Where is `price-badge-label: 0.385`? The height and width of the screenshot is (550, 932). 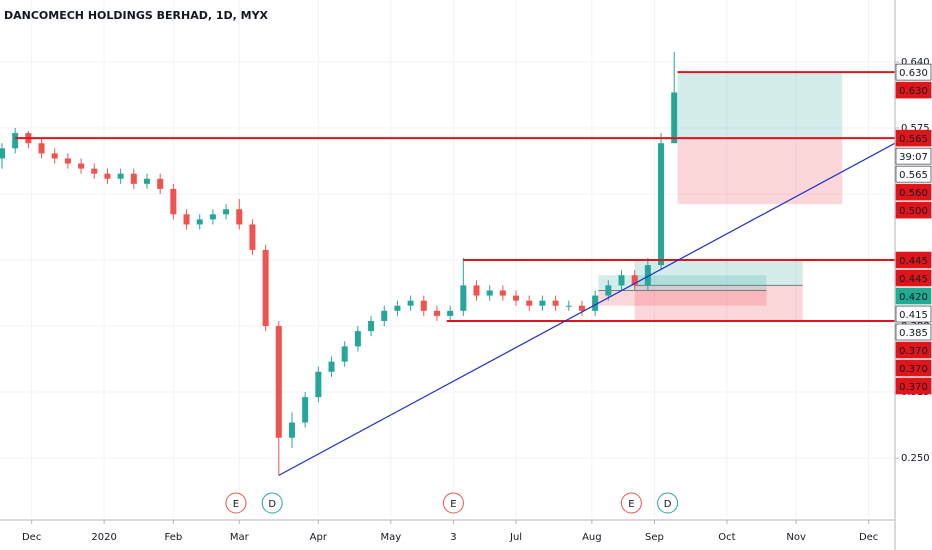 price-badge-label: 0.385 is located at coordinates (913, 333).